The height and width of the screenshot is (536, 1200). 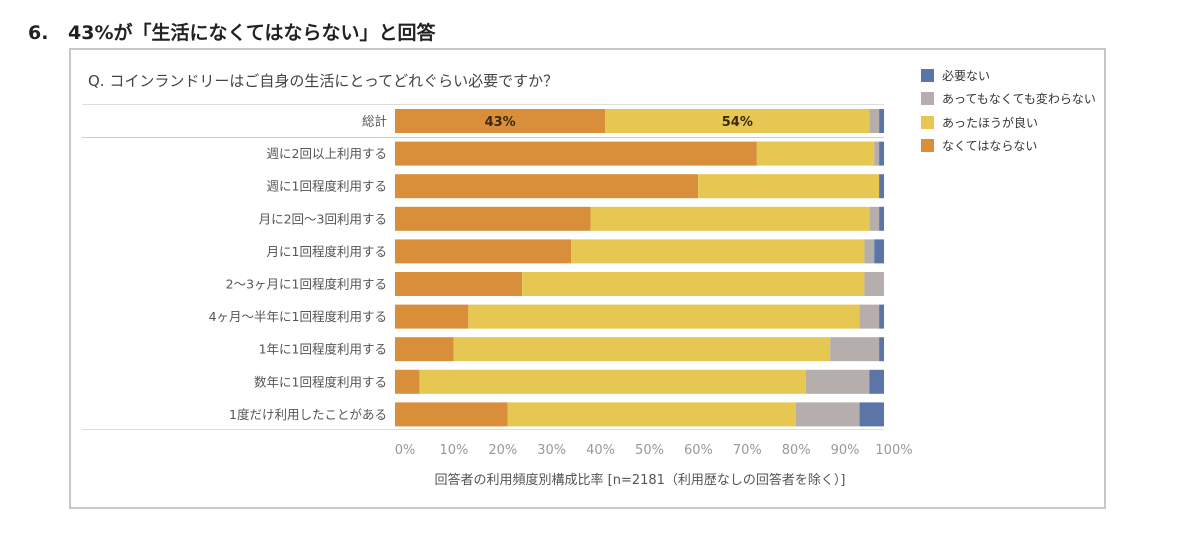 I want to click on x-tick-label: 90%, so click(x=845, y=450).